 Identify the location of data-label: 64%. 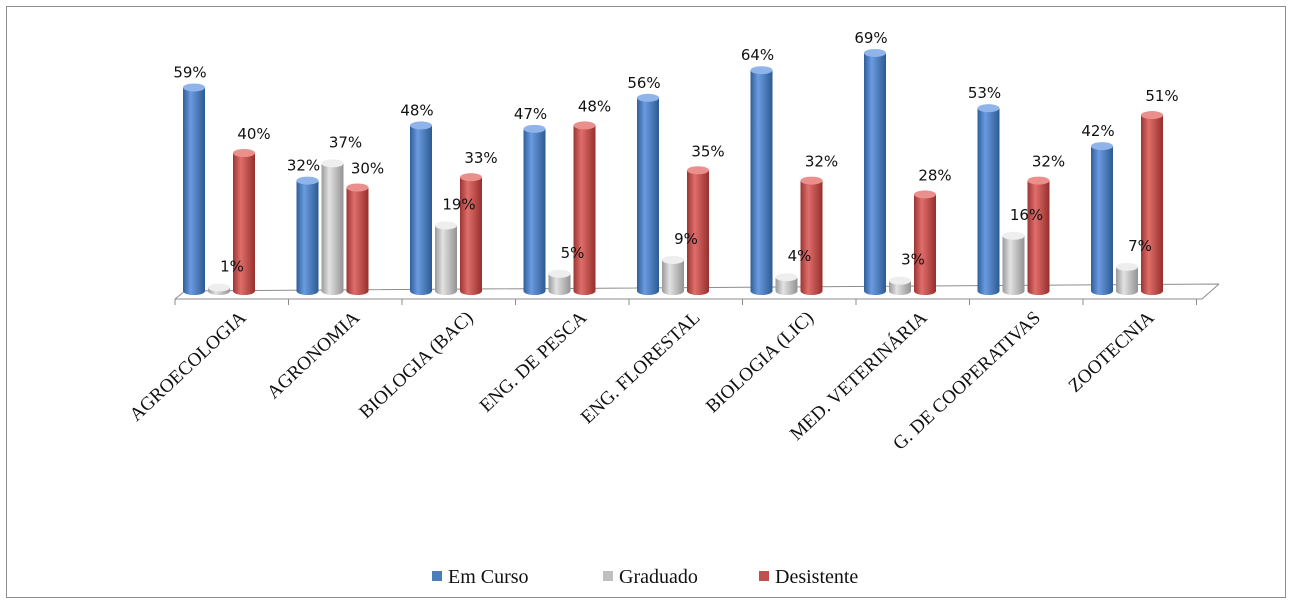
(757, 55).